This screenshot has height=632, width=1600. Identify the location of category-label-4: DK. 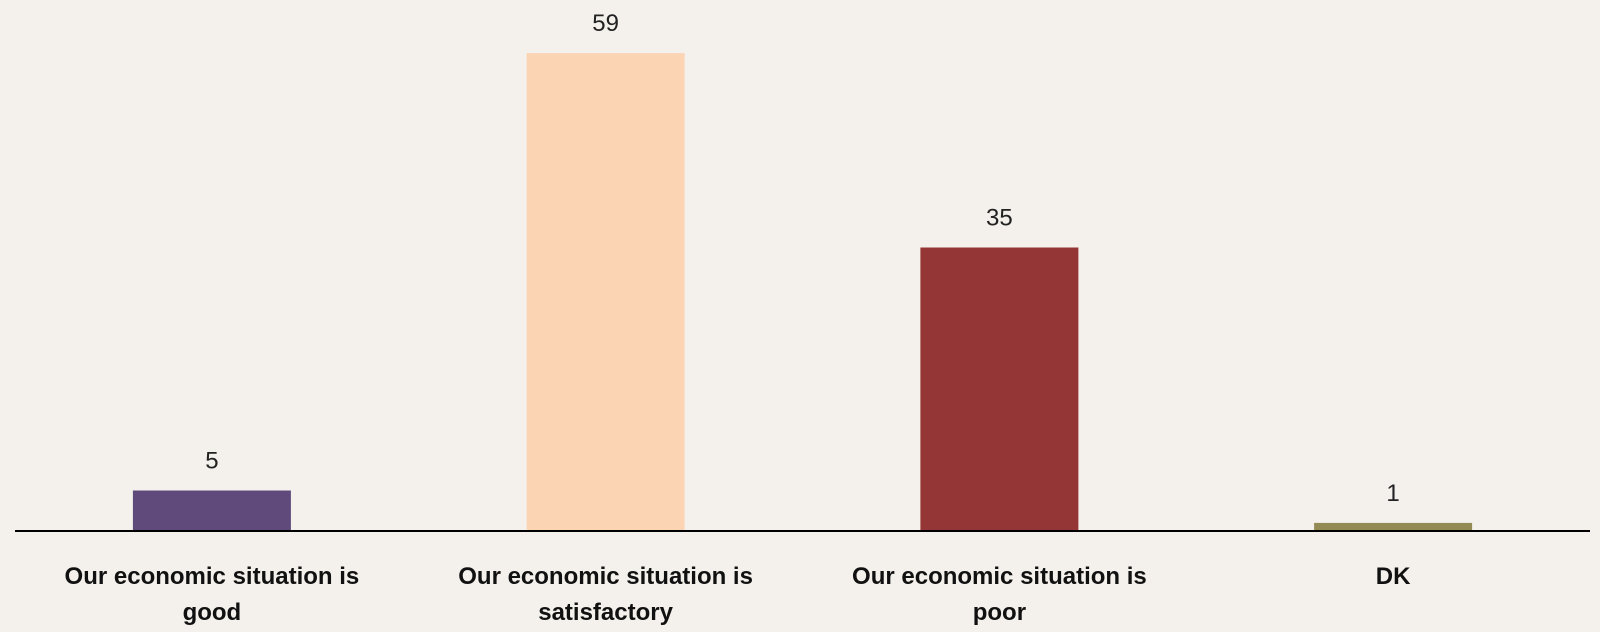
(1393, 576).